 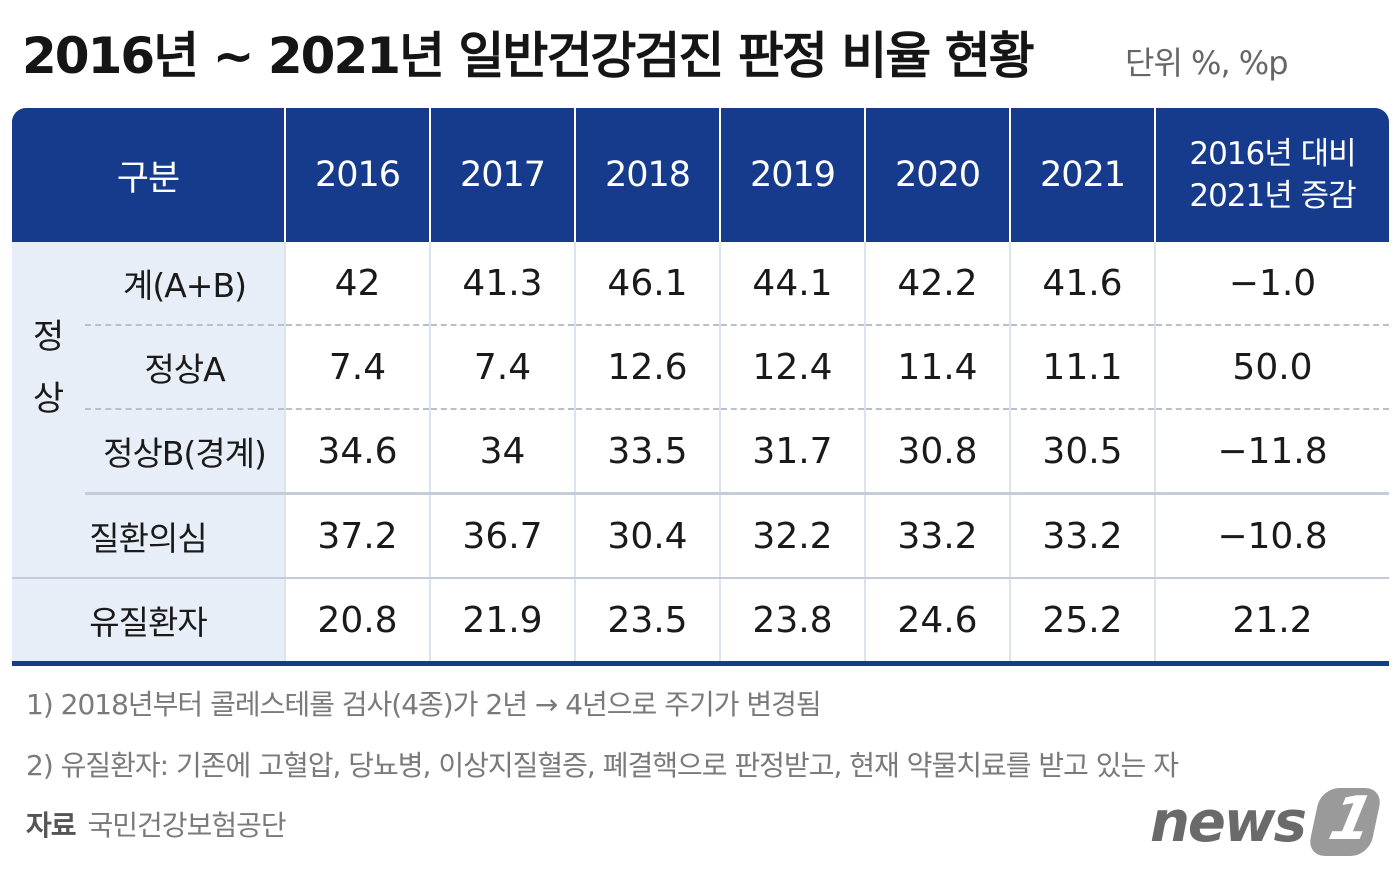 I want to click on logo-text: news, so click(x=1228, y=822).